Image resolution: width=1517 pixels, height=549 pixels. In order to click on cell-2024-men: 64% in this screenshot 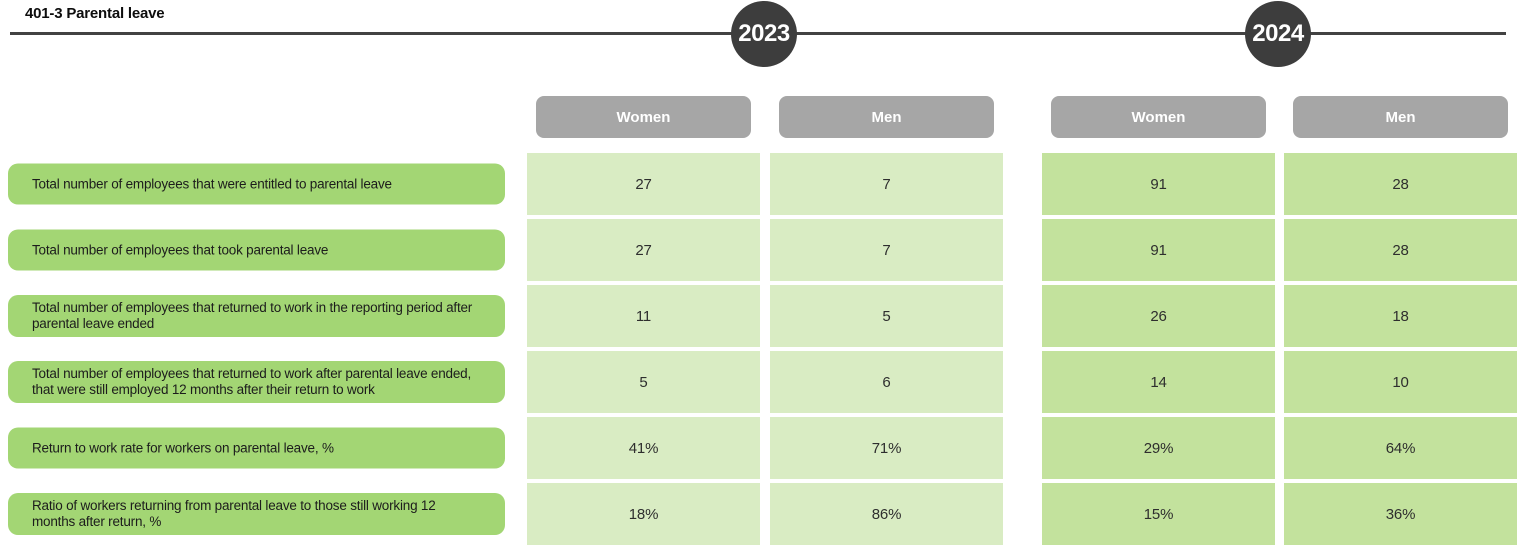, I will do `click(1400, 448)`.